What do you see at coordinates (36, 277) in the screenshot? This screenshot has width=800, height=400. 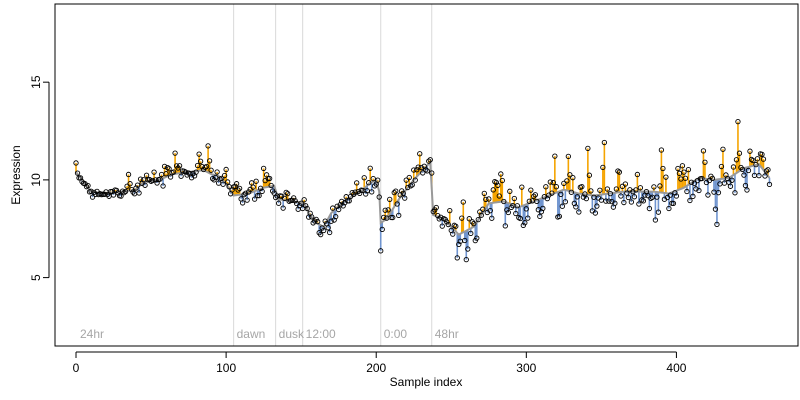 I see `y-tick-label-0: 5` at bounding box center [36, 277].